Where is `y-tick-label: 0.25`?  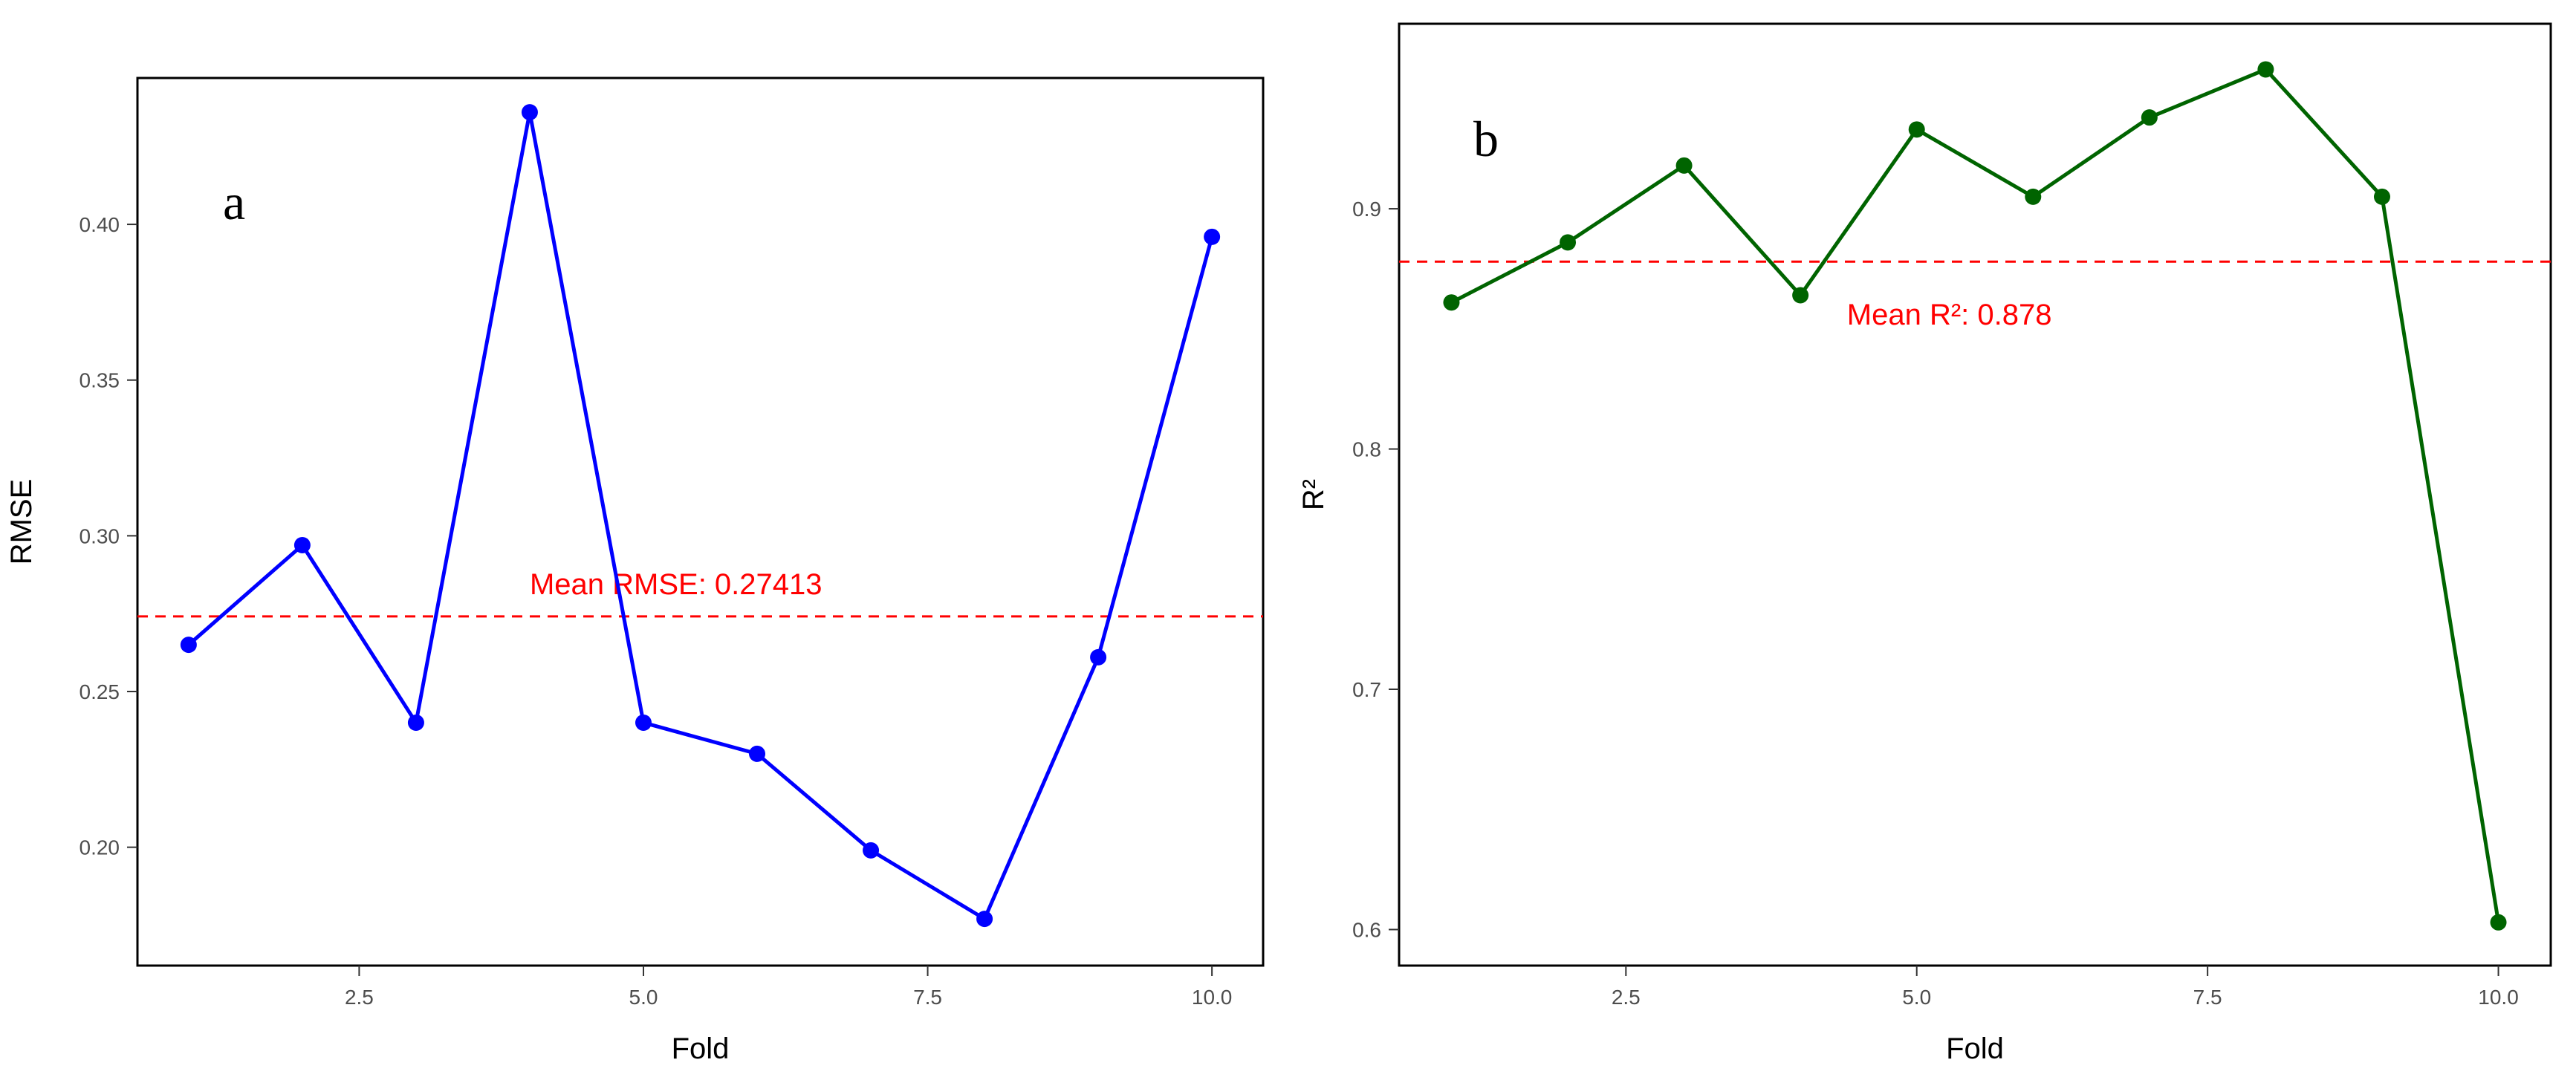
y-tick-label: 0.25 is located at coordinates (100, 691).